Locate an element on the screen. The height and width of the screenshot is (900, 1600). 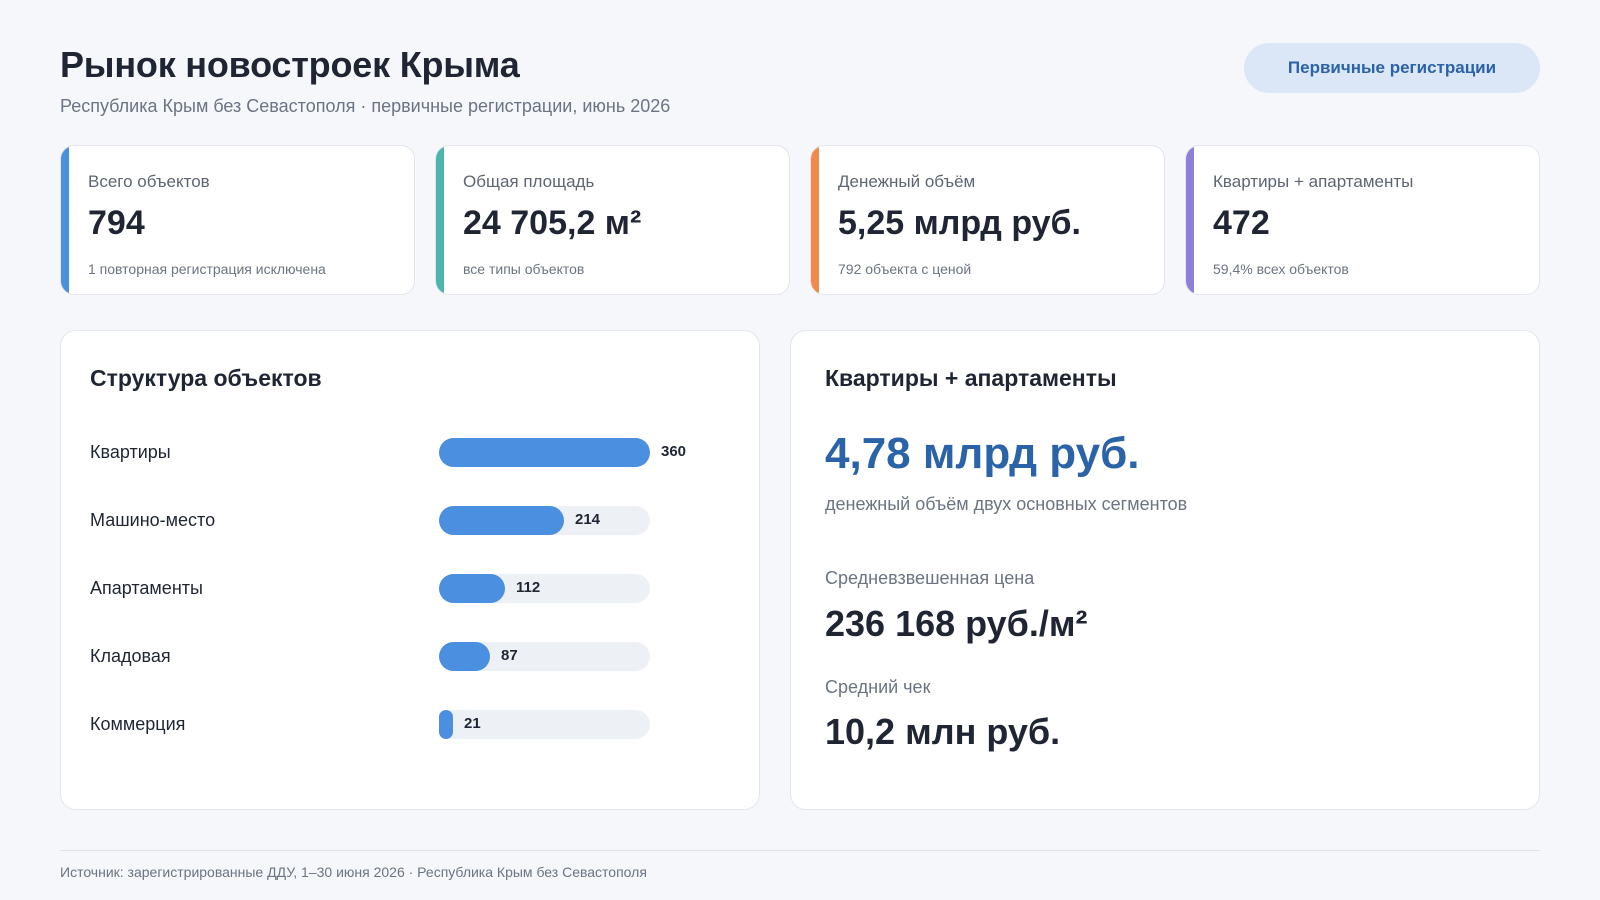
avg-price-label: Средневзвешенная цена is located at coordinates (930, 578).